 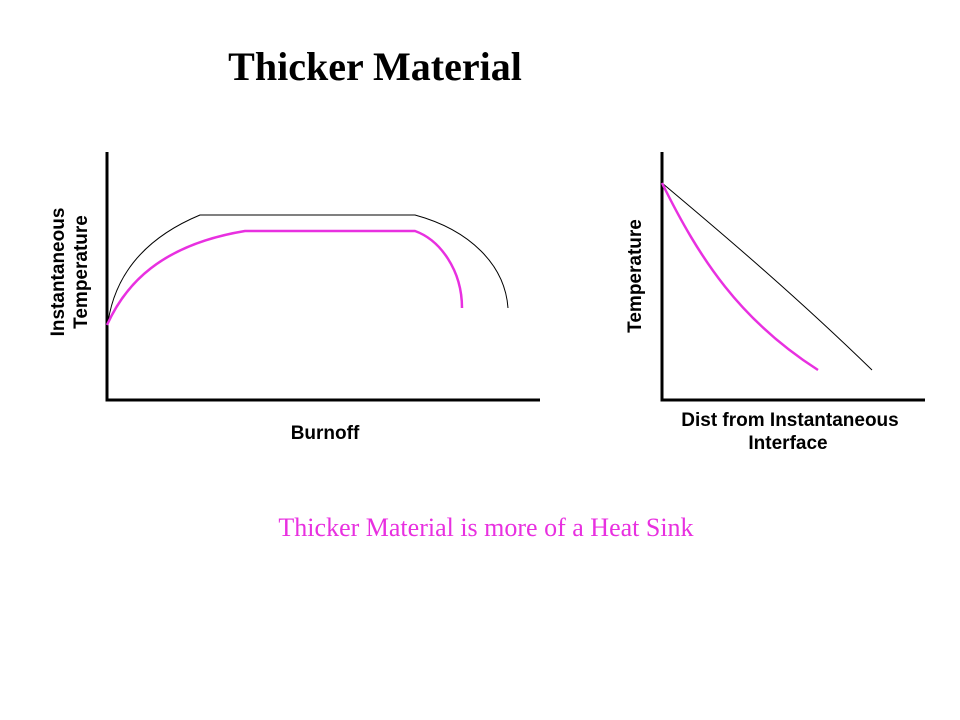 I want to click on axes, so click(x=792, y=277).